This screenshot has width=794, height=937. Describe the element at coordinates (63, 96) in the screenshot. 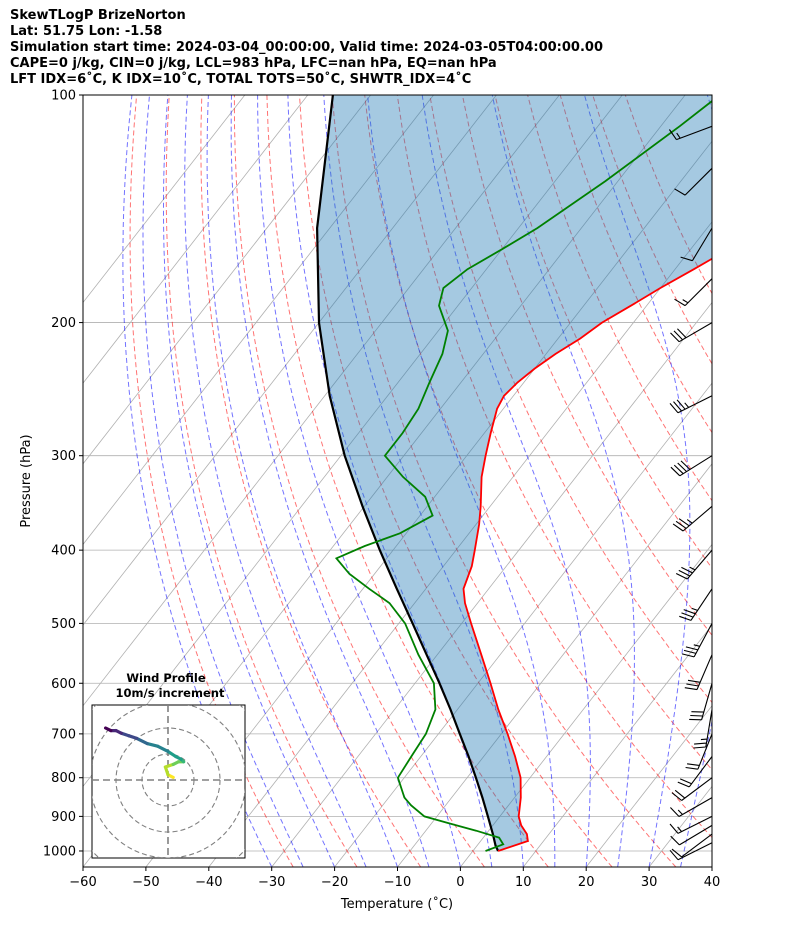

I see `y-tick-label: 100` at that location.